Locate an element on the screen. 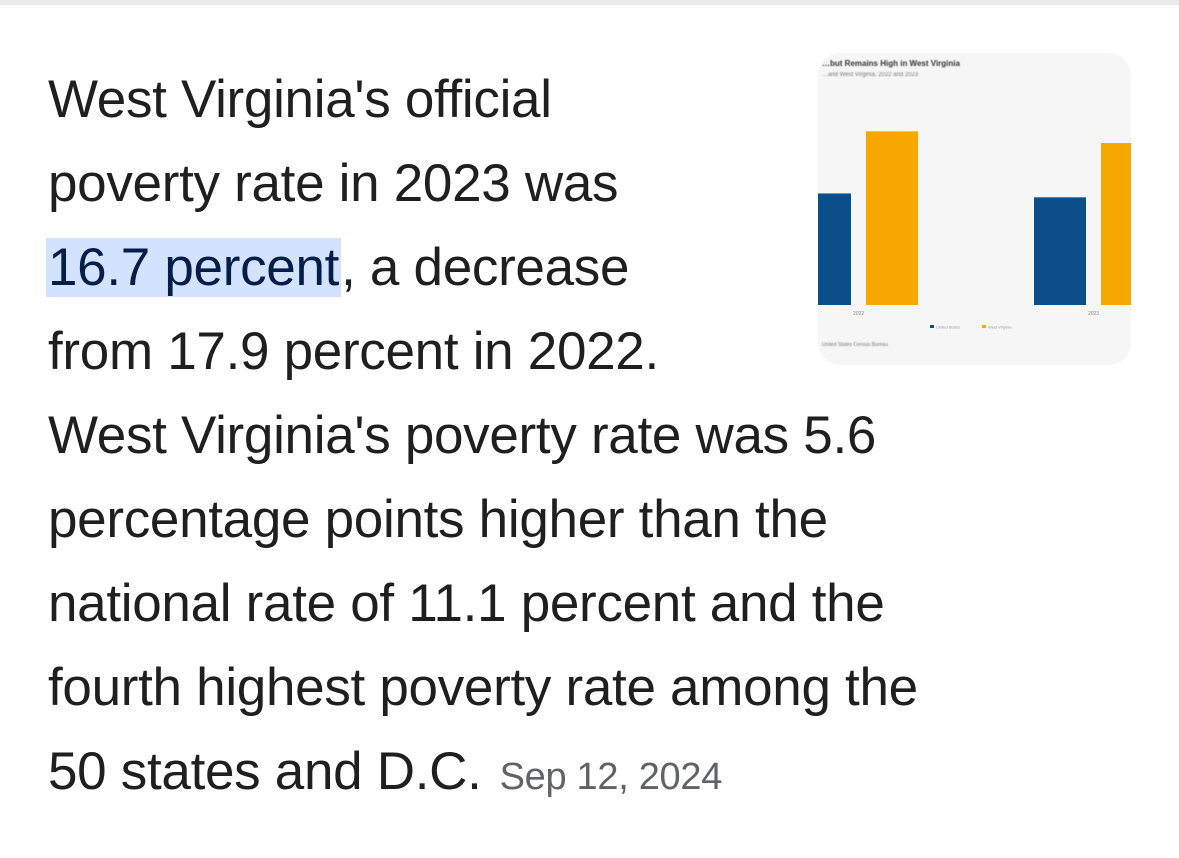 This screenshot has width=1179, height=858. legend-label-0: United States is located at coordinates (948, 327).